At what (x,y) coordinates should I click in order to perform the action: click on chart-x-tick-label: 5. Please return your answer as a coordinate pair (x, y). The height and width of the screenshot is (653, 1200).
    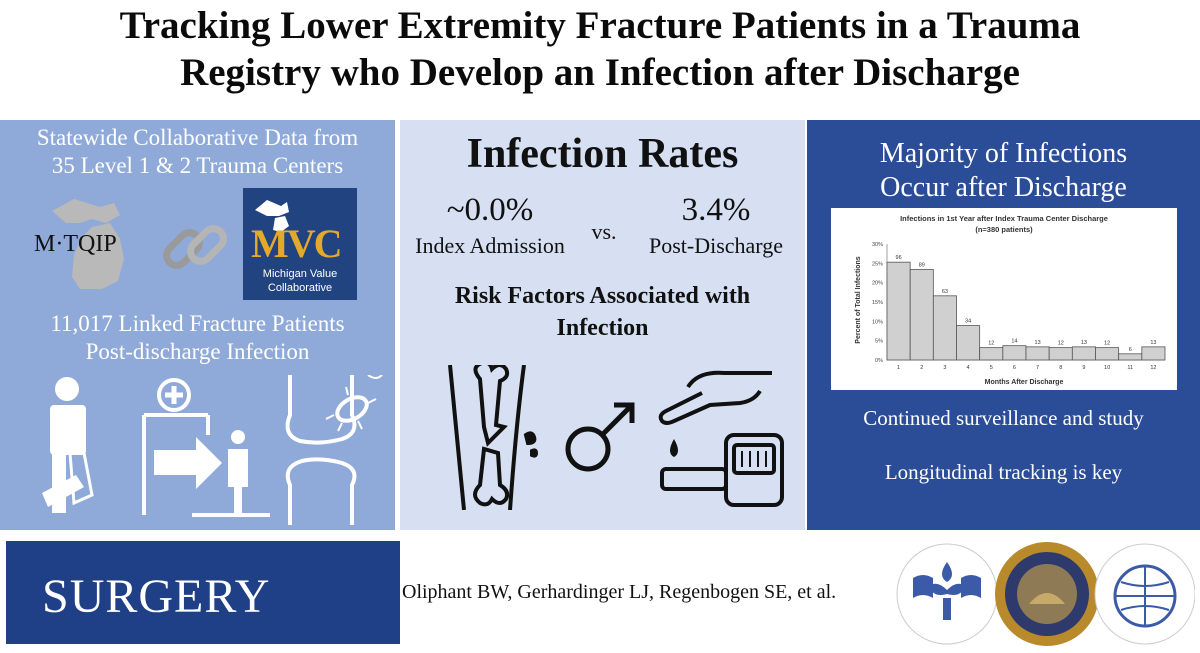
    Looking at the image, I should click on (991, 368).